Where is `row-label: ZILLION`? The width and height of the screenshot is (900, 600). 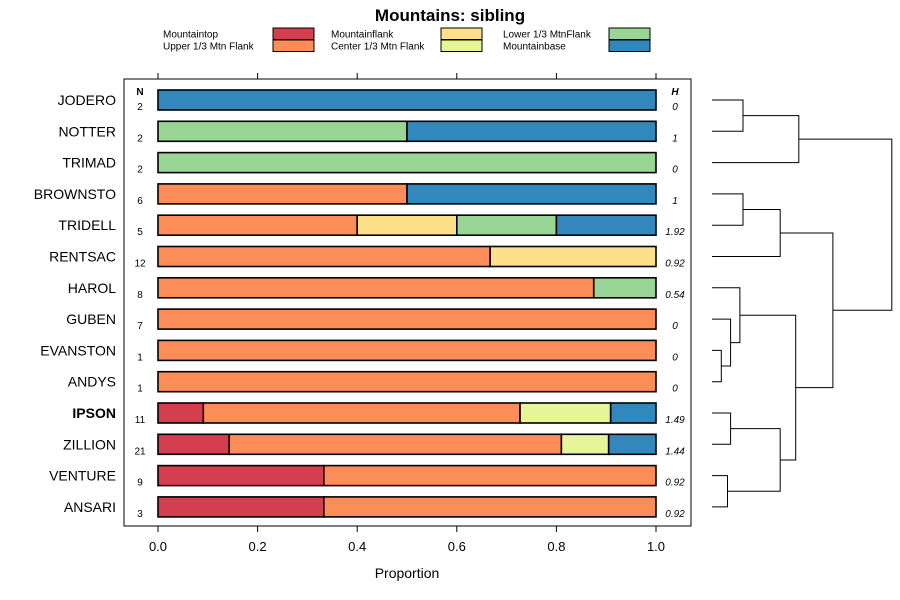
row-label: ZILLION is located at coordinates (89, 444).